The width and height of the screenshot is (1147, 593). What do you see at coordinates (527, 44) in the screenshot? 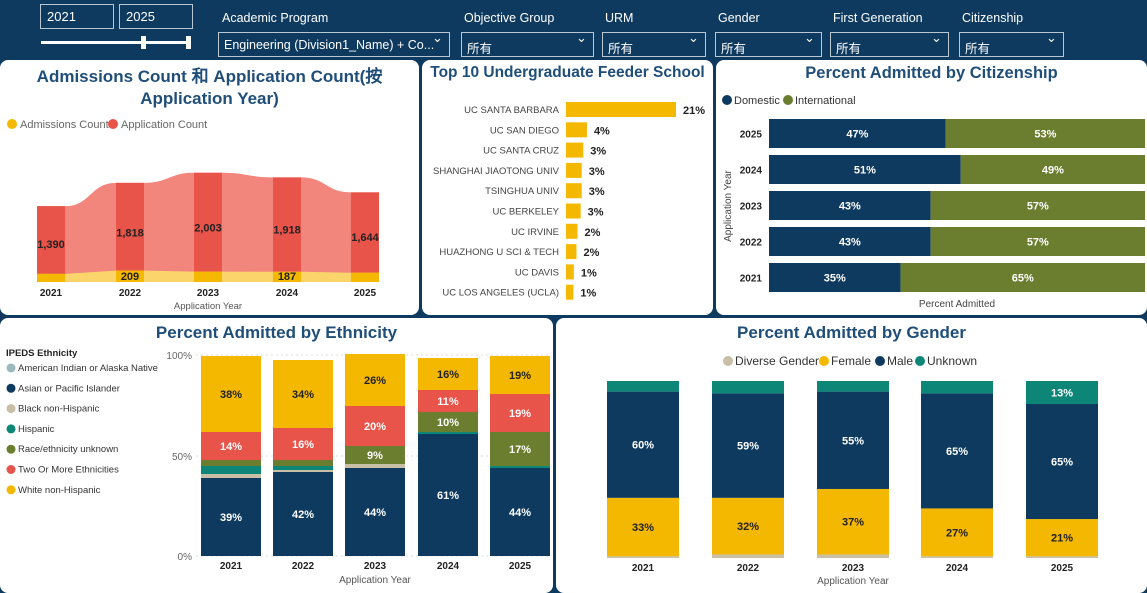
I see `objective-group-select: 所有` at bounding box center [527, 44].